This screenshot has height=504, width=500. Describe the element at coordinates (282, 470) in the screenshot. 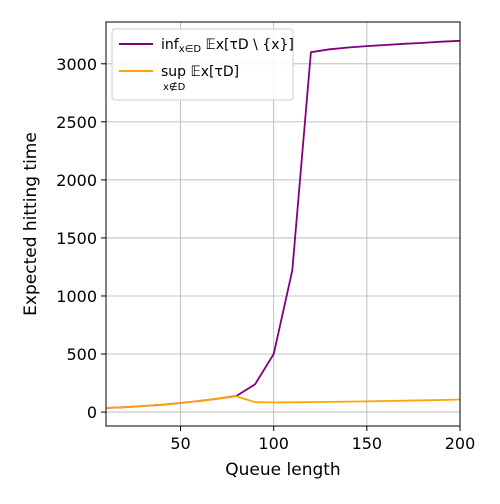

I see `x-axis-label: Queue length` at that location.